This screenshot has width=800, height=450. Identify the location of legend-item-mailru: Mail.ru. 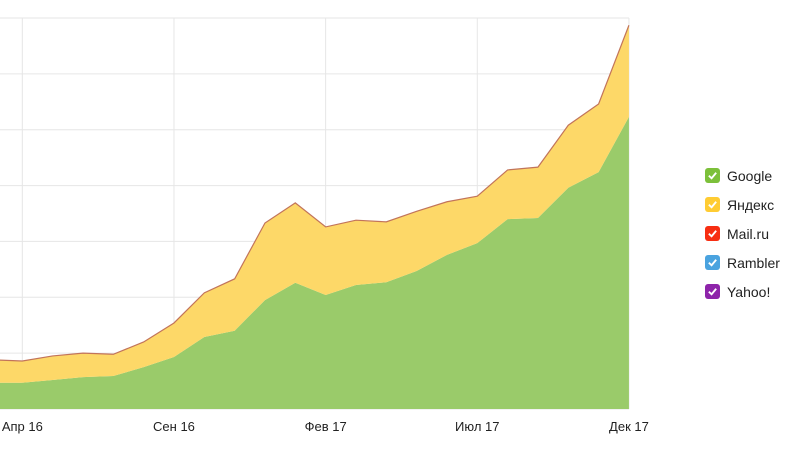
(742, 233).